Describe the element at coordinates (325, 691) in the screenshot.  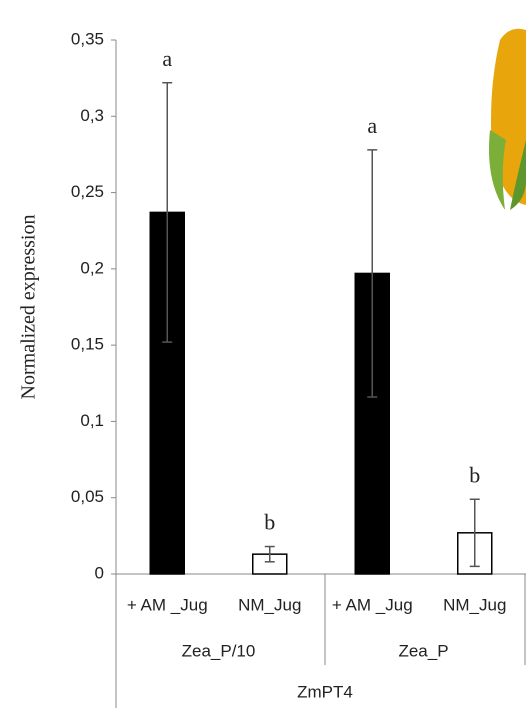
I see `supergroup-label: ZmPT4` at that location.